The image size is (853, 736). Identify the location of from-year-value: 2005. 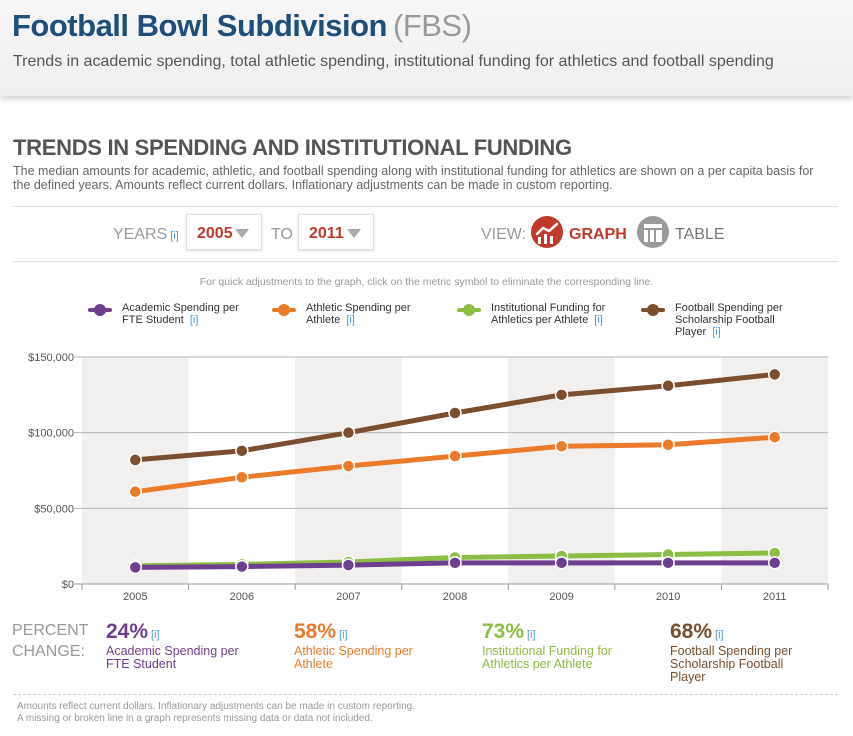
(215, 233).